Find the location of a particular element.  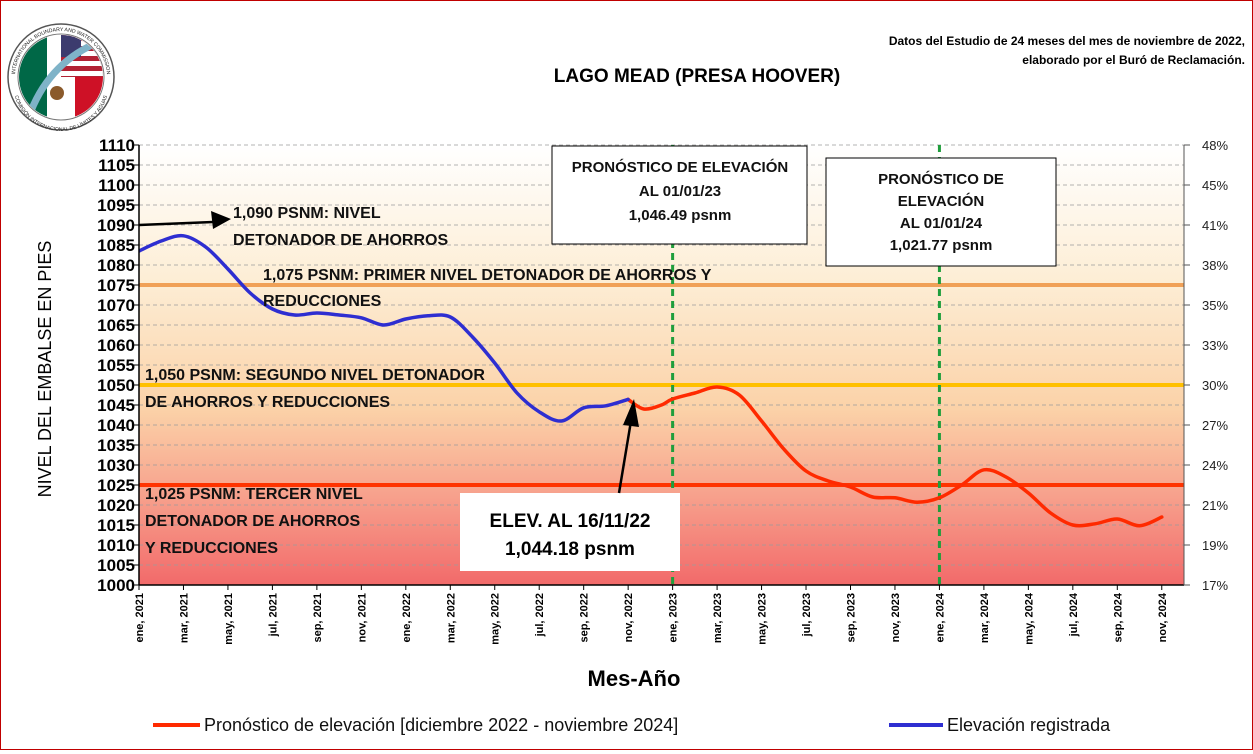

y-tick-label: 1060 is located at coordinates (116, 345).